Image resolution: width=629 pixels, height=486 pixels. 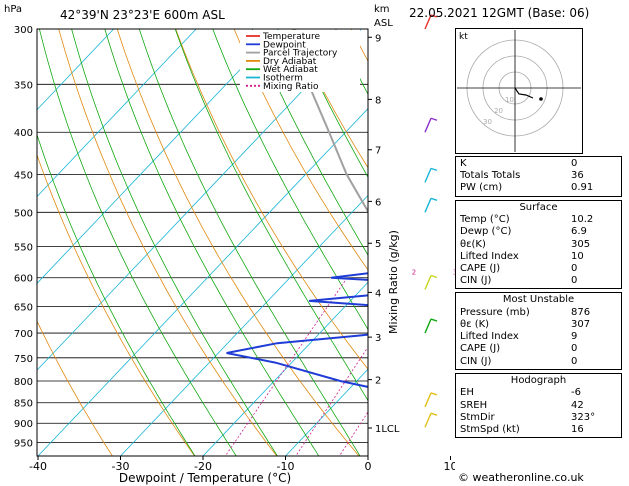 What do you see at coordinates (286, 466) in the screenshot?
I see `x-tick-label: -10` at bounding box center [286, 466].